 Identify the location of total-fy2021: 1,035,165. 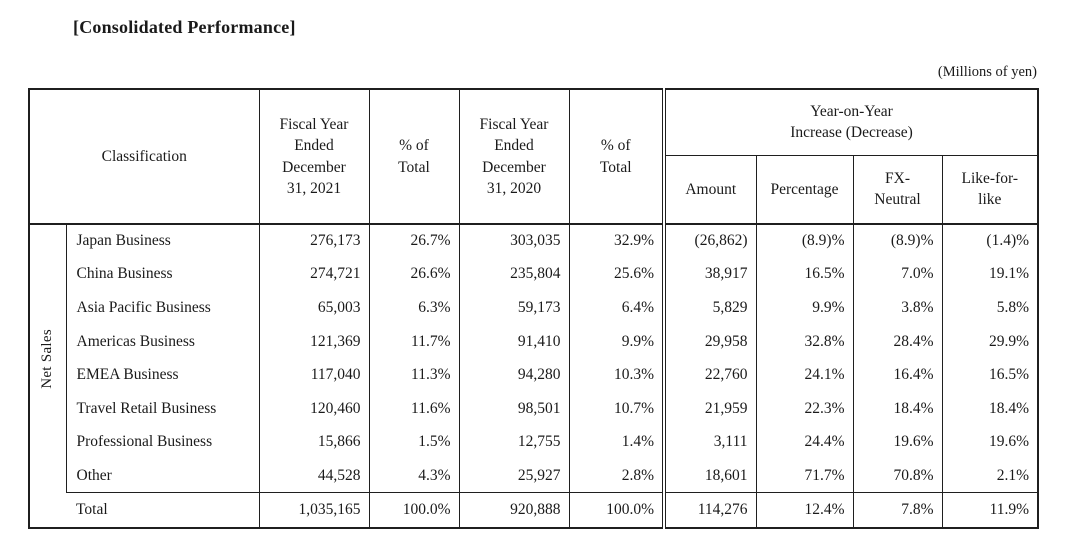
(314, 510).